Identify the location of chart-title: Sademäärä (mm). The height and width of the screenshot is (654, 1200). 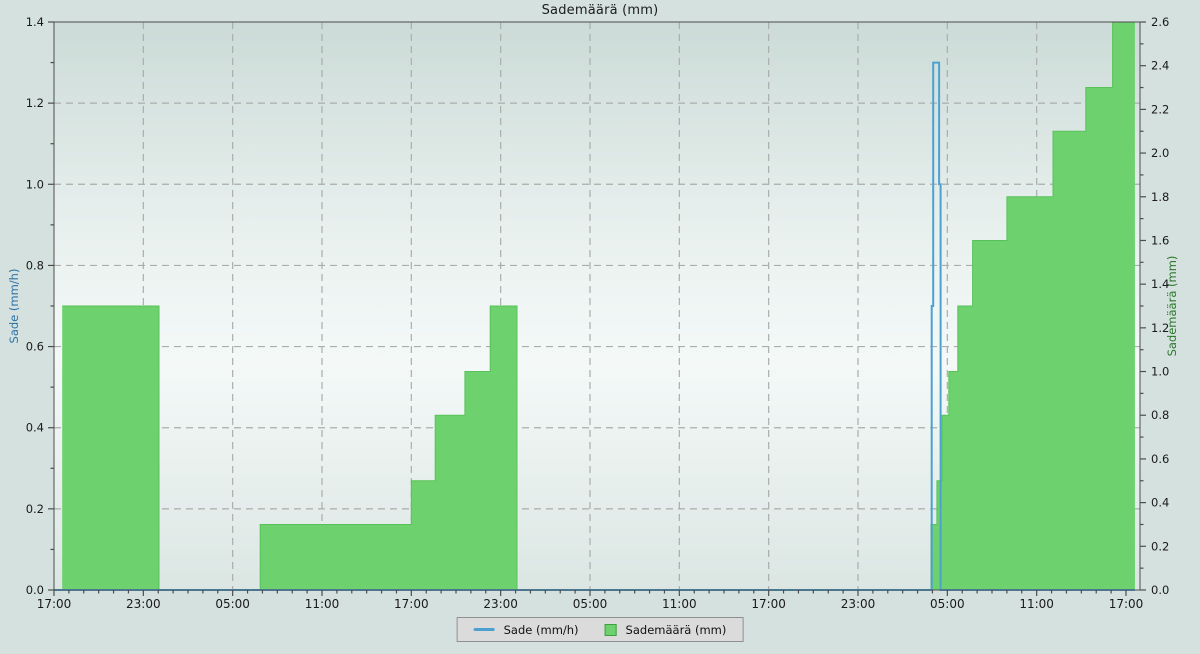
(600, 10).